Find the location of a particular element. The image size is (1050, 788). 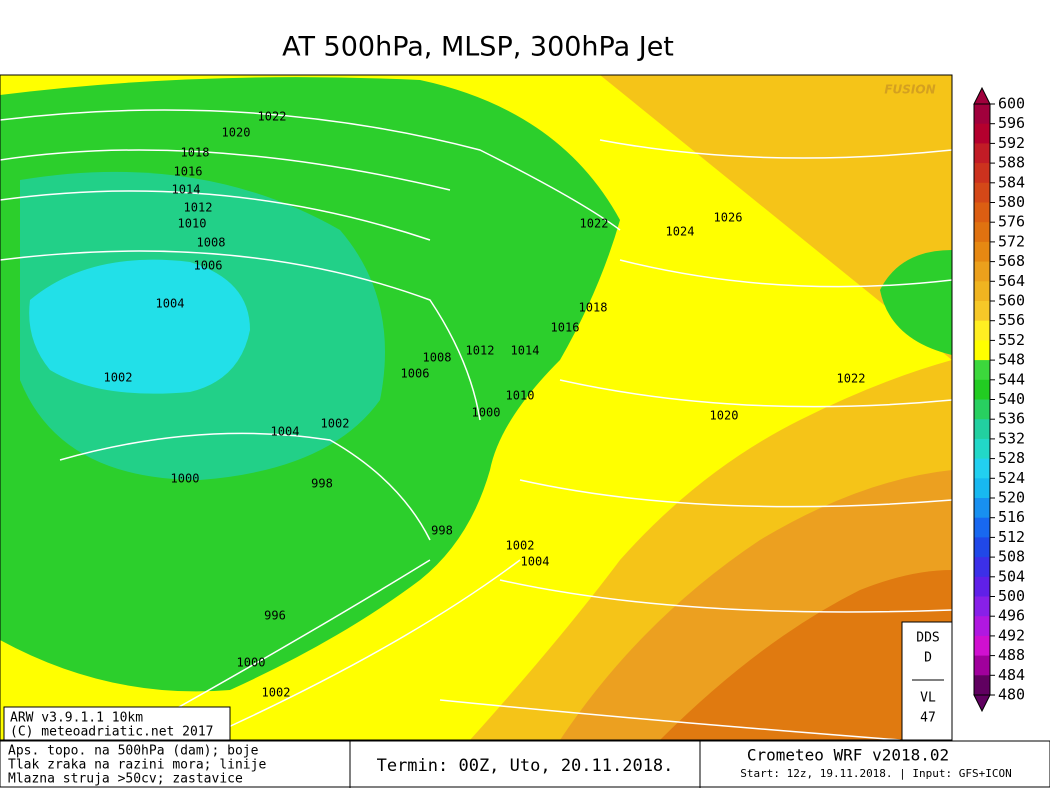

legend-label: 496 is located at coordinates (1011, 616).